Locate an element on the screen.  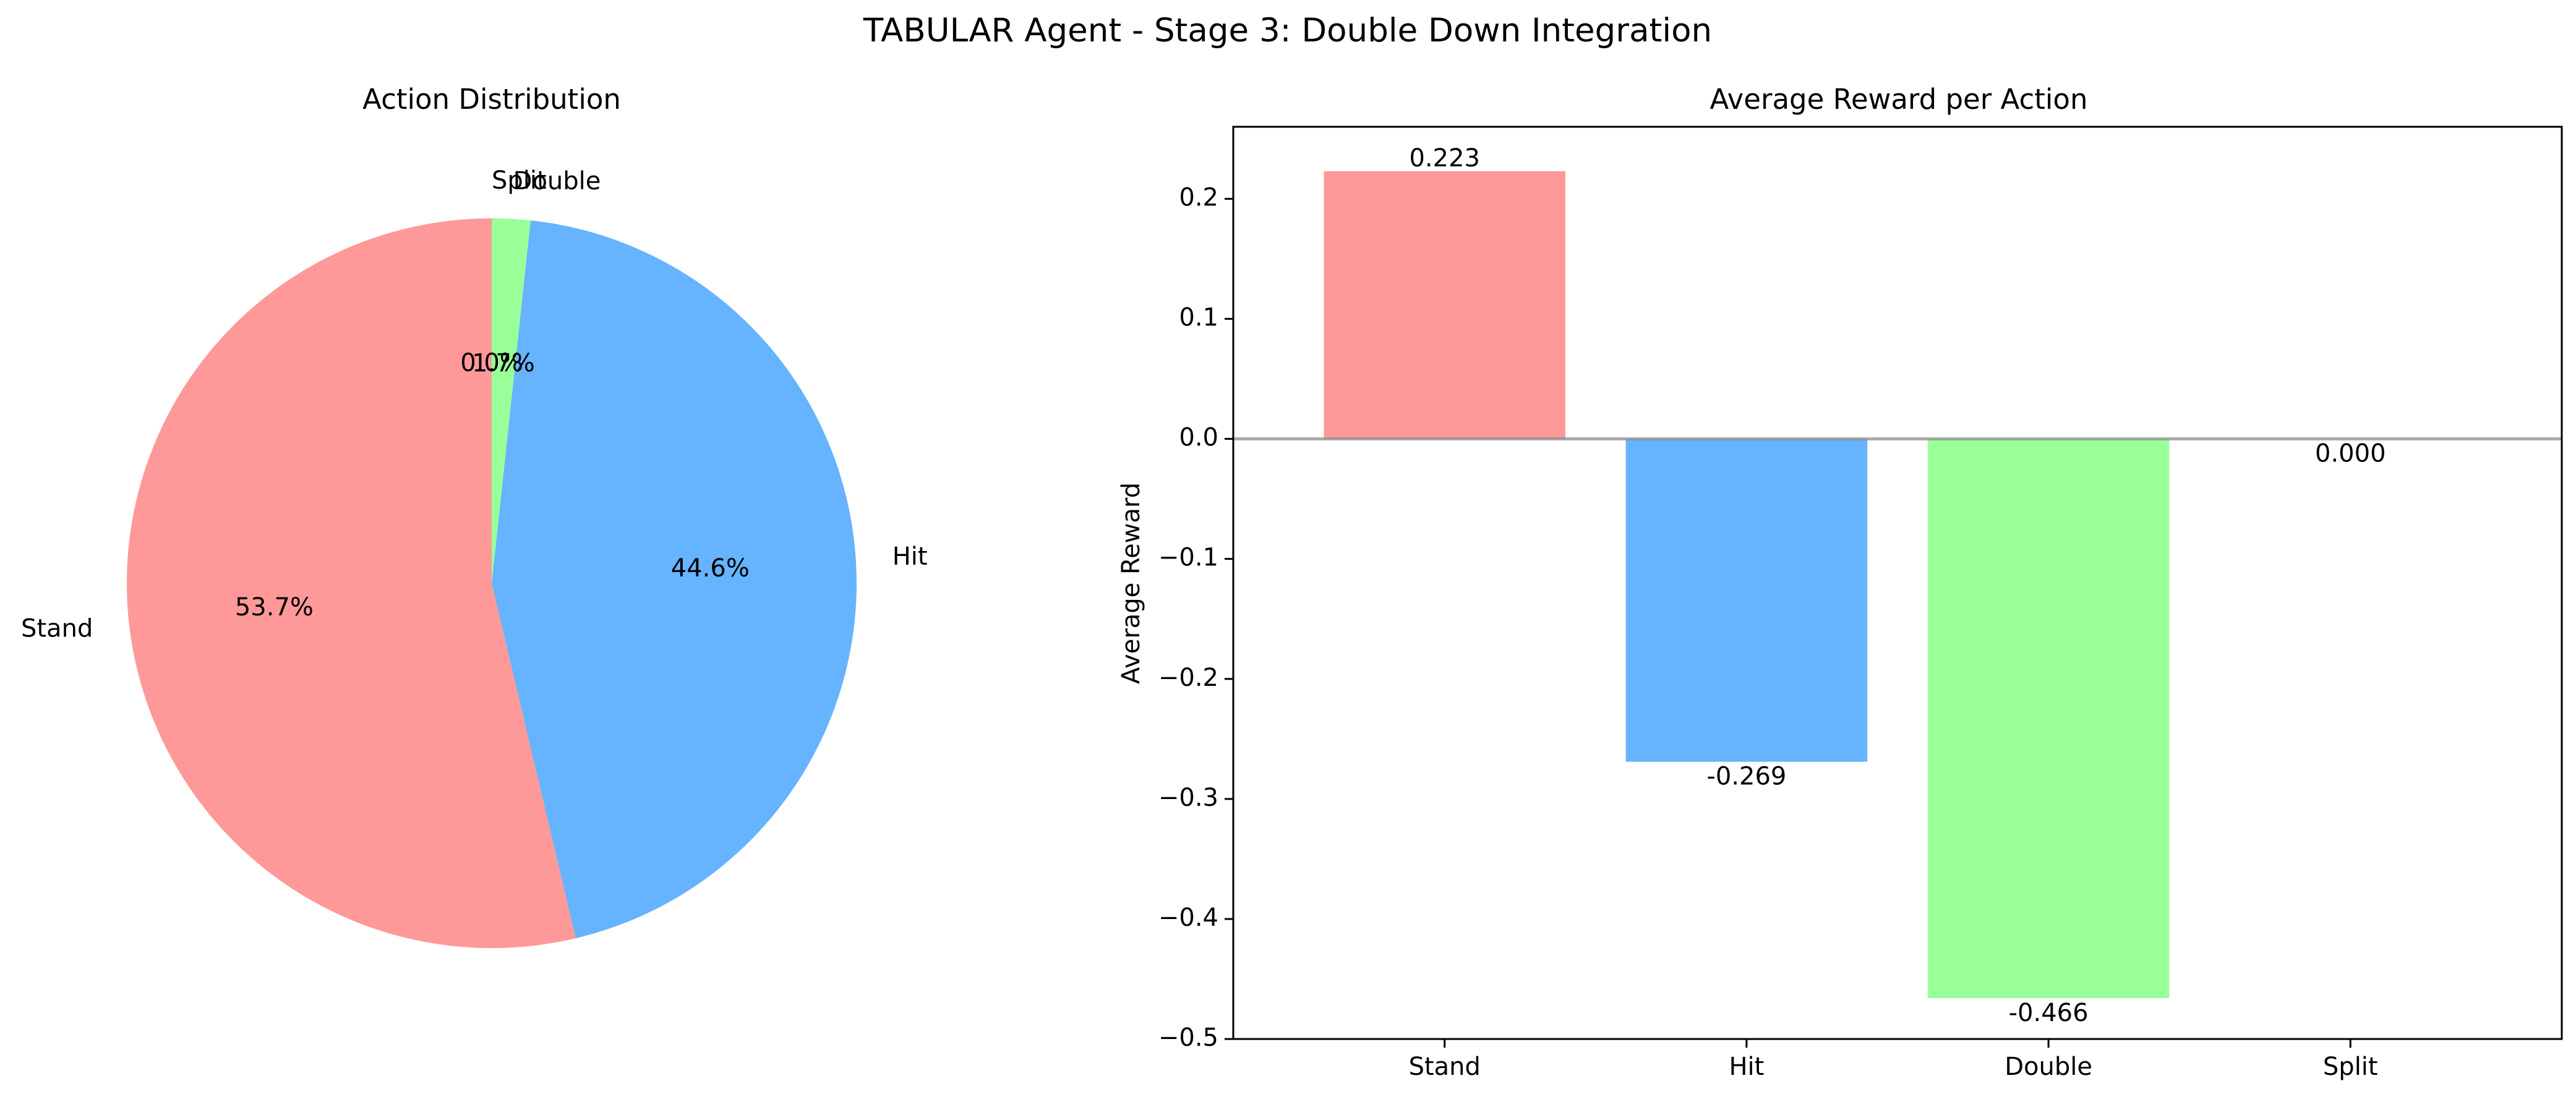
bar-hit is located at coordinates (1746, 600).